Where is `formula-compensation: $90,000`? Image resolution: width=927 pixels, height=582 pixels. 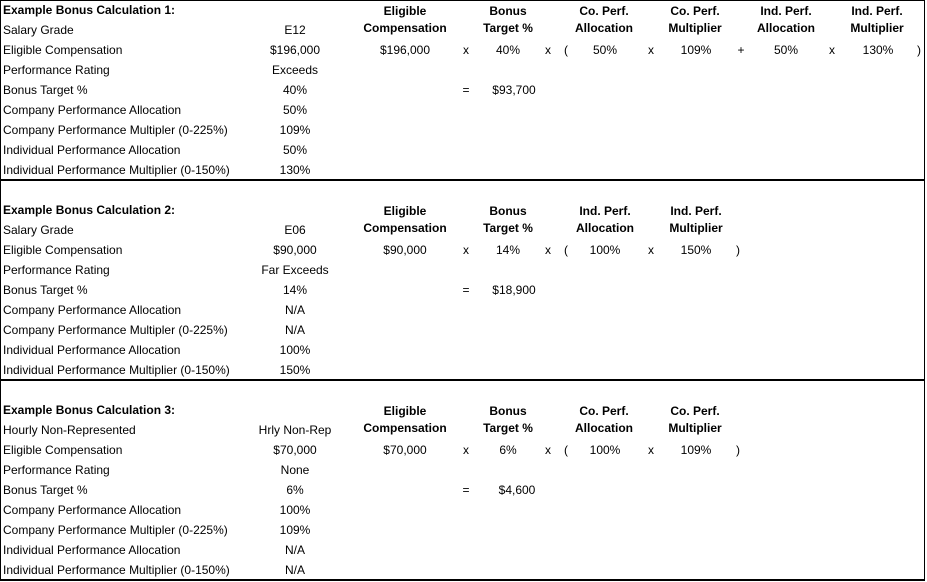
formula-compensation: $90,000 is located at coordinates (405, 250).